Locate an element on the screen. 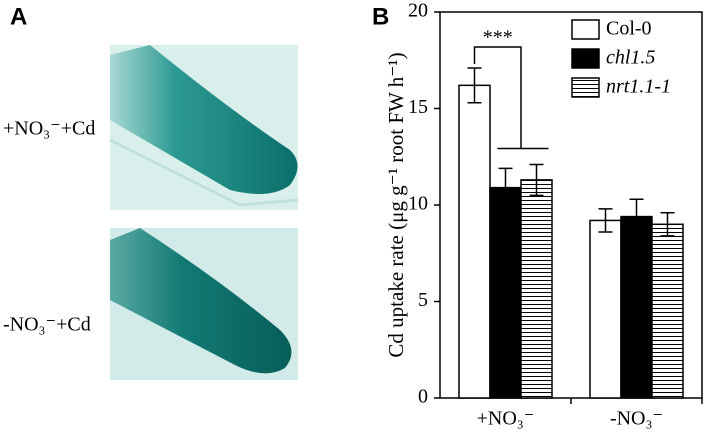 This screenshot has width=717, height=445. y-tick-label: 0 is located at coordinates (423, 397).